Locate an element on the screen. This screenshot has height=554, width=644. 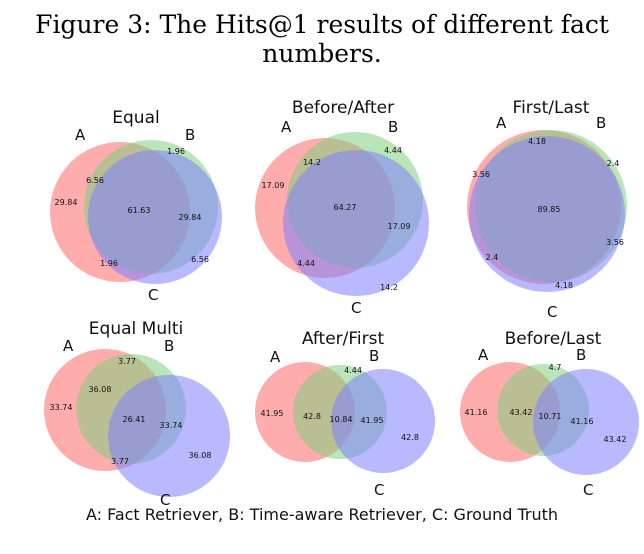
region-value-a: 3.56 is located at coordinates (481, 174).